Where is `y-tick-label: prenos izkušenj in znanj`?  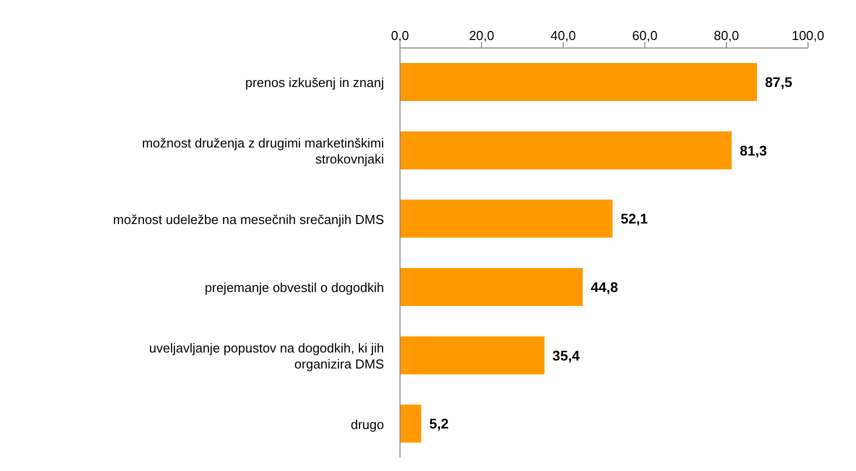 y-tick-label: prenos izkušenj in znanj is located at coordinates (314, 82).